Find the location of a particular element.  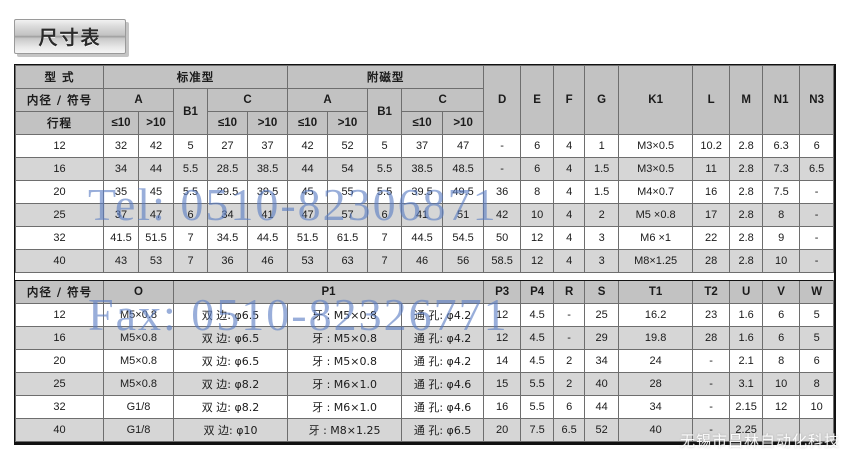

header-col-E: E is located at coordinates (537, 100).